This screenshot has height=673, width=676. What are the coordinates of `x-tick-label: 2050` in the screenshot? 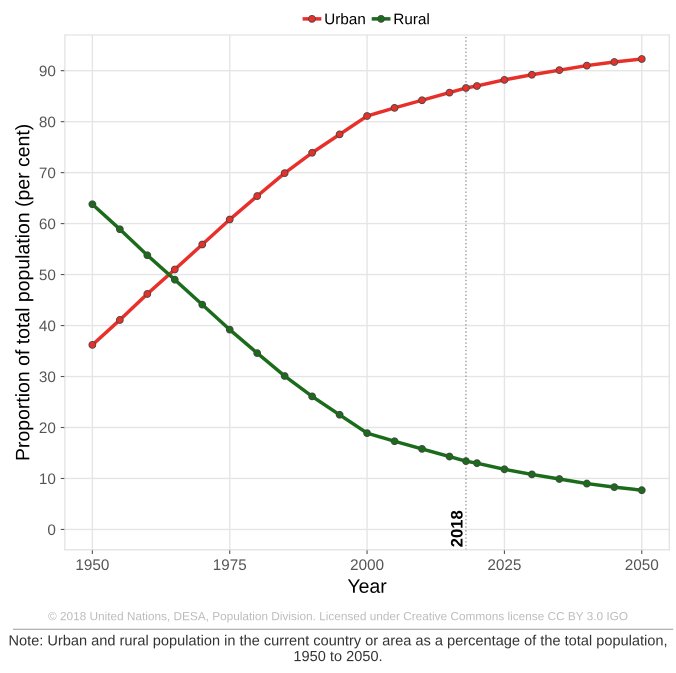 It's located at (642, 564).